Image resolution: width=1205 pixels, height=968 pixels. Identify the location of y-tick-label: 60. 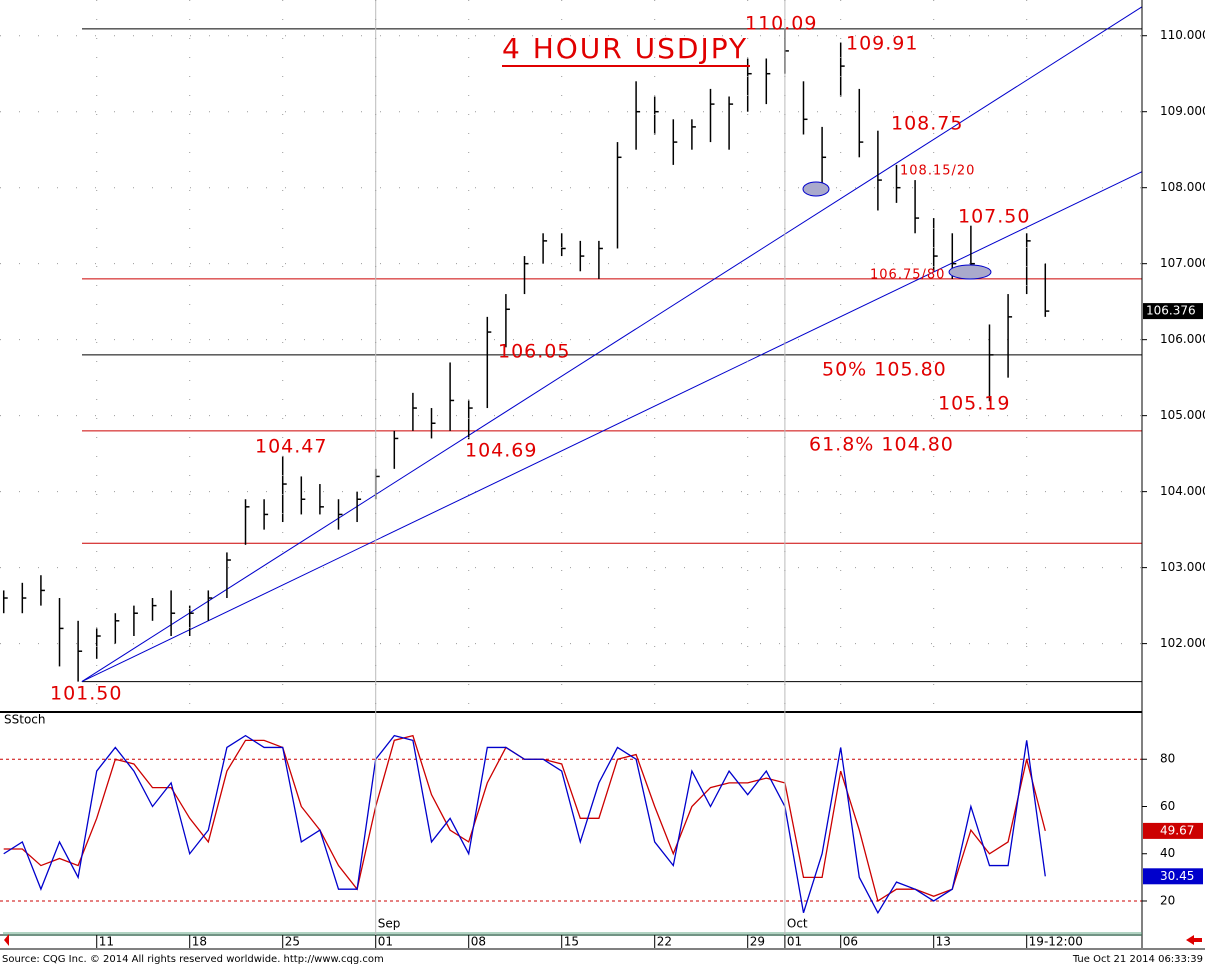
(1167, 806).